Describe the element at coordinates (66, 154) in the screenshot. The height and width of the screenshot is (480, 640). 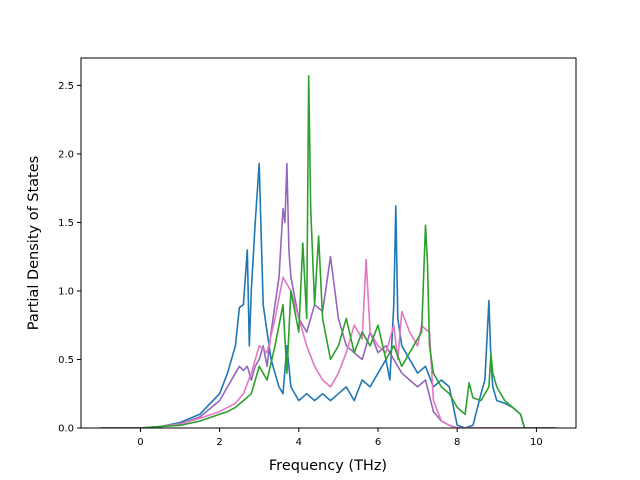
I see `y-tick-label: 2.0` at that location.